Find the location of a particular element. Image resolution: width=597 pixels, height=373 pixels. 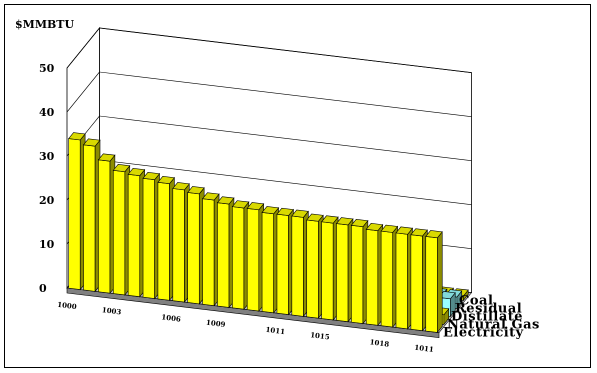

x-tick-label: 1018 is located at coordinates (379, 342).